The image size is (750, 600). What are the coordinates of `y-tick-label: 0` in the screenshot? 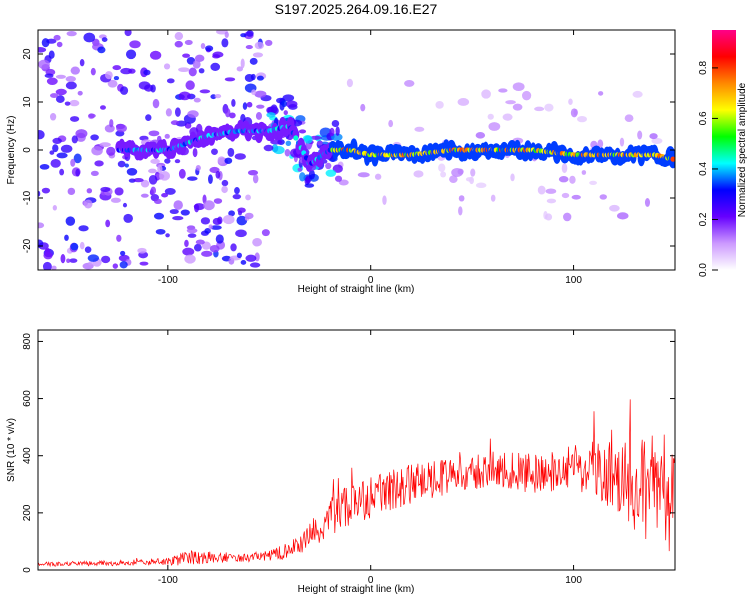 It's located at (27, 570).